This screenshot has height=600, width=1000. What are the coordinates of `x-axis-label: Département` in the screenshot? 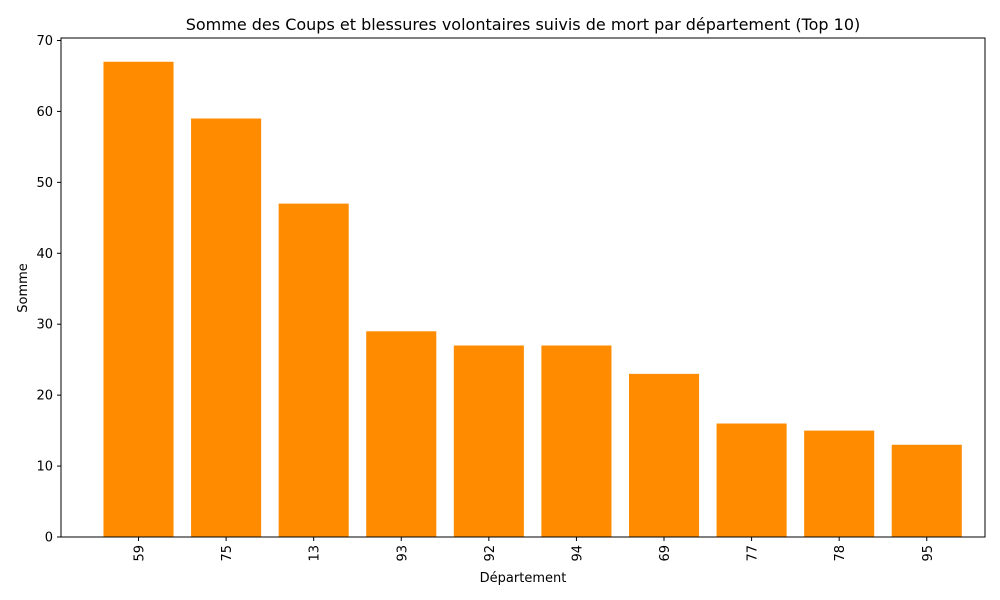 It's located at (523, 578).